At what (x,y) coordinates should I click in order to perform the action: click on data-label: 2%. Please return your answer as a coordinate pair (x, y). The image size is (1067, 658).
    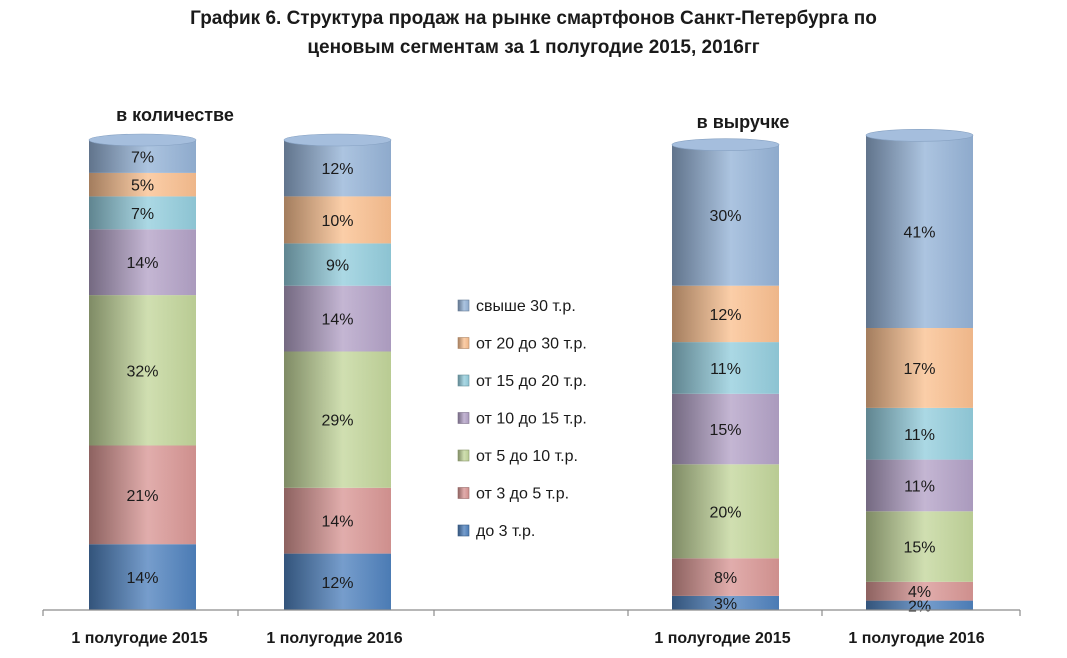
    Looking at the image, I should click on (919, 606).